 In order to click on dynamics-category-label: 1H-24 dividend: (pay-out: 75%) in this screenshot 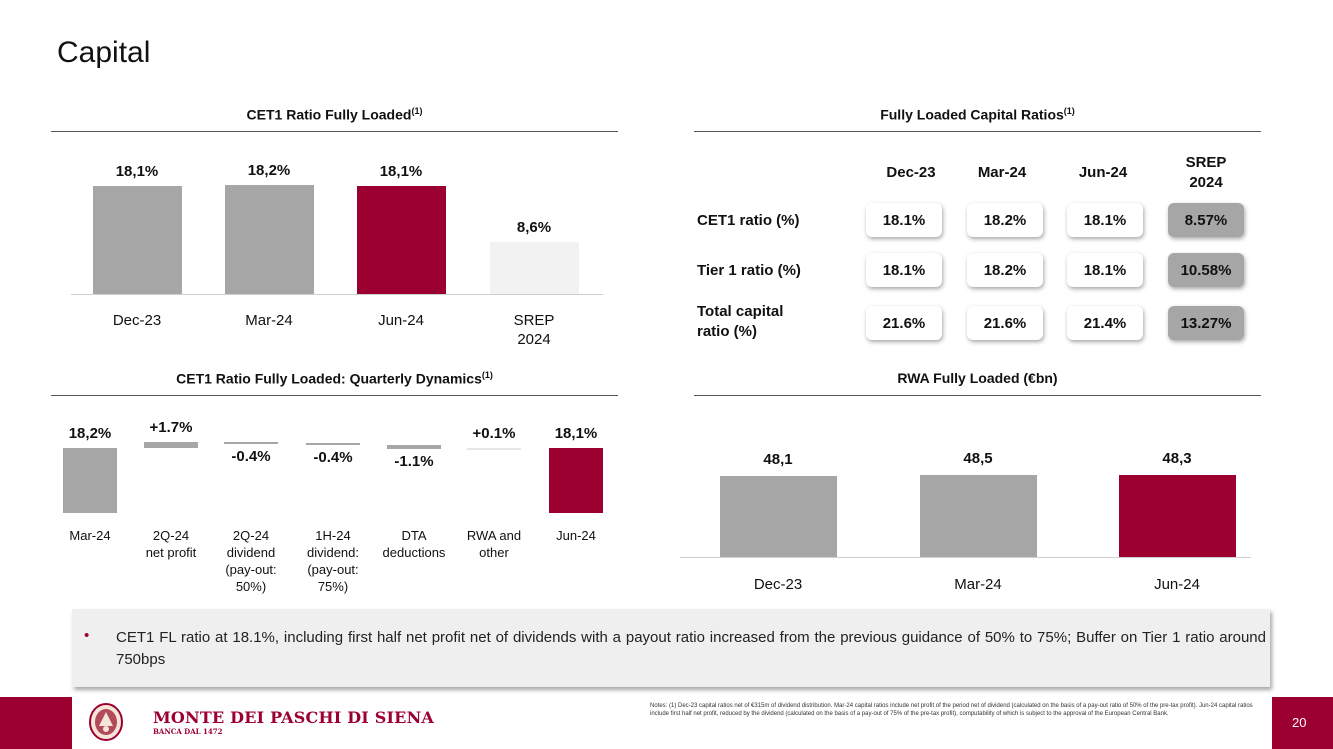, I will do `click(333, 561)`.